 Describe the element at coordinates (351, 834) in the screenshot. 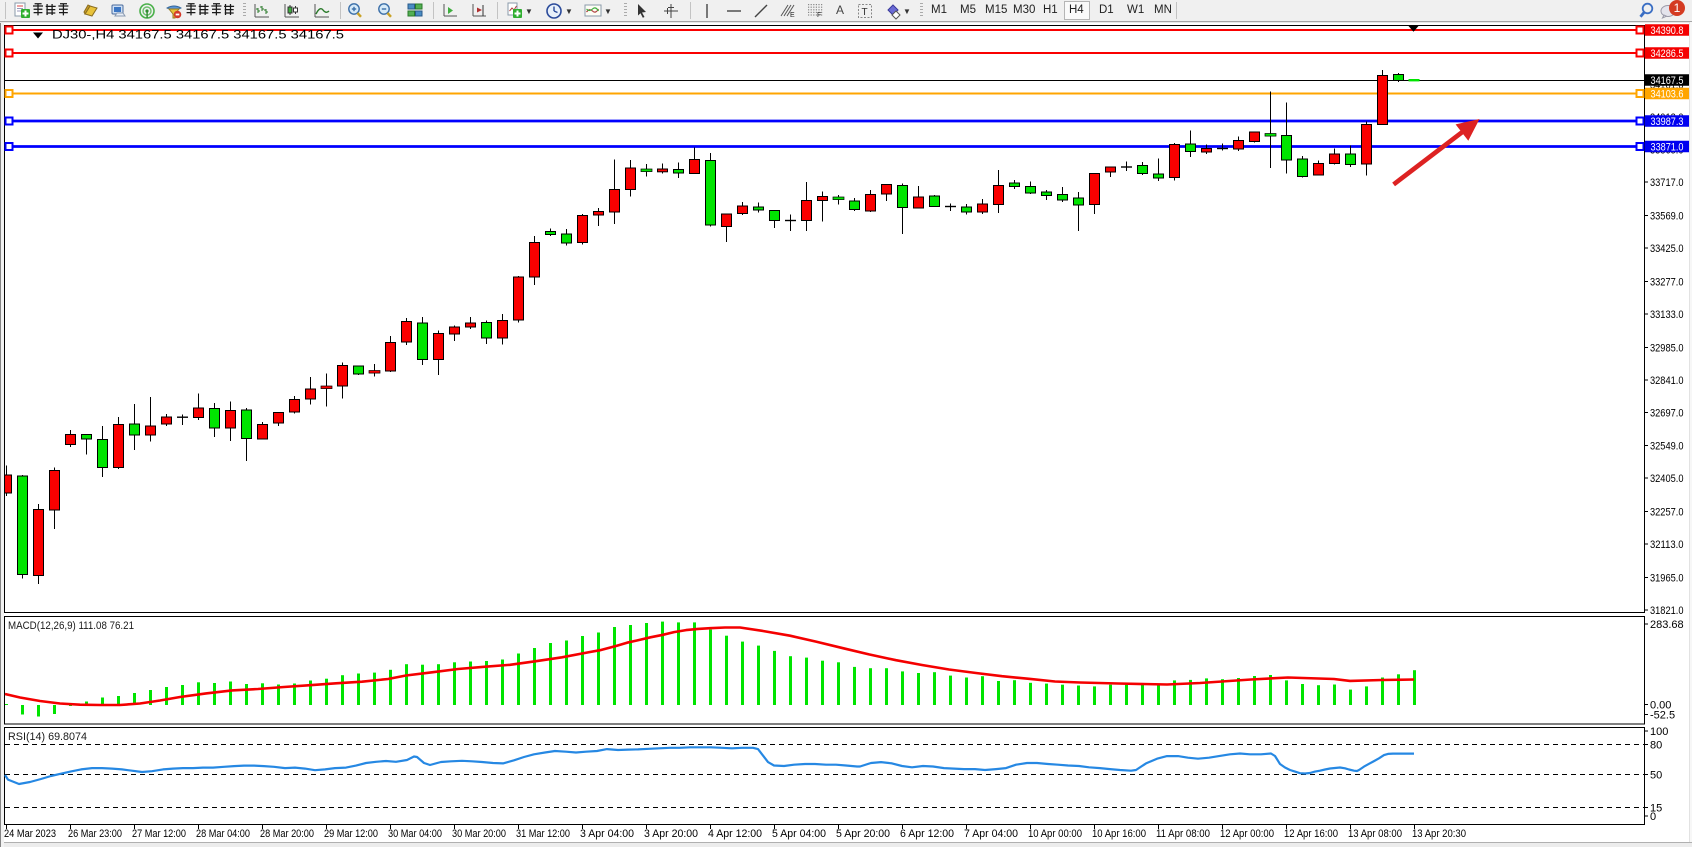

I see `svg-text: 29 Mar 12:00` at that location.